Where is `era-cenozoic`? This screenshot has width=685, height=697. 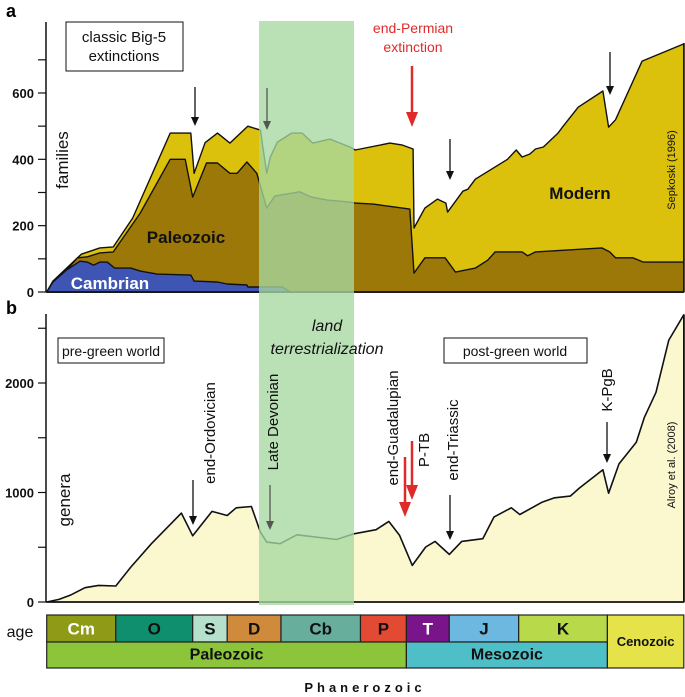
era-cenozoic is located at coordinates (645, 641).